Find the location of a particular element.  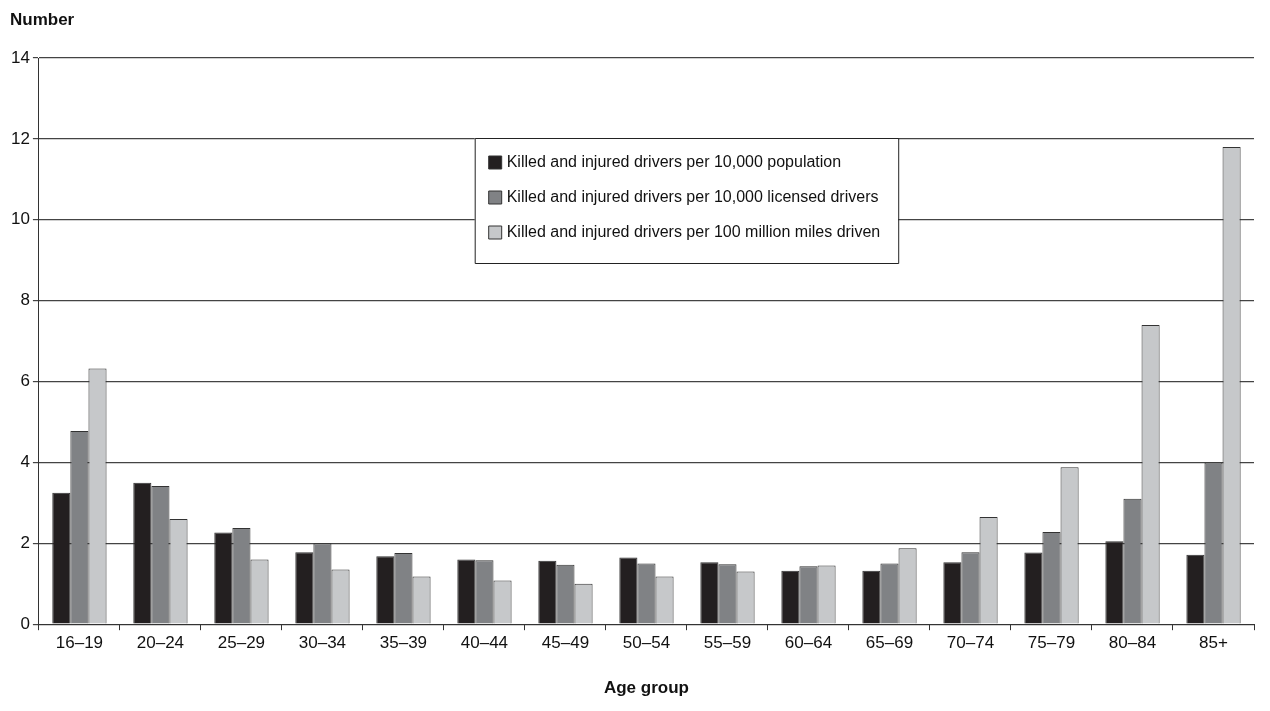

legend-label: Killed and injured drivers per 100 million miles driven is located at coordinates (693, 232).